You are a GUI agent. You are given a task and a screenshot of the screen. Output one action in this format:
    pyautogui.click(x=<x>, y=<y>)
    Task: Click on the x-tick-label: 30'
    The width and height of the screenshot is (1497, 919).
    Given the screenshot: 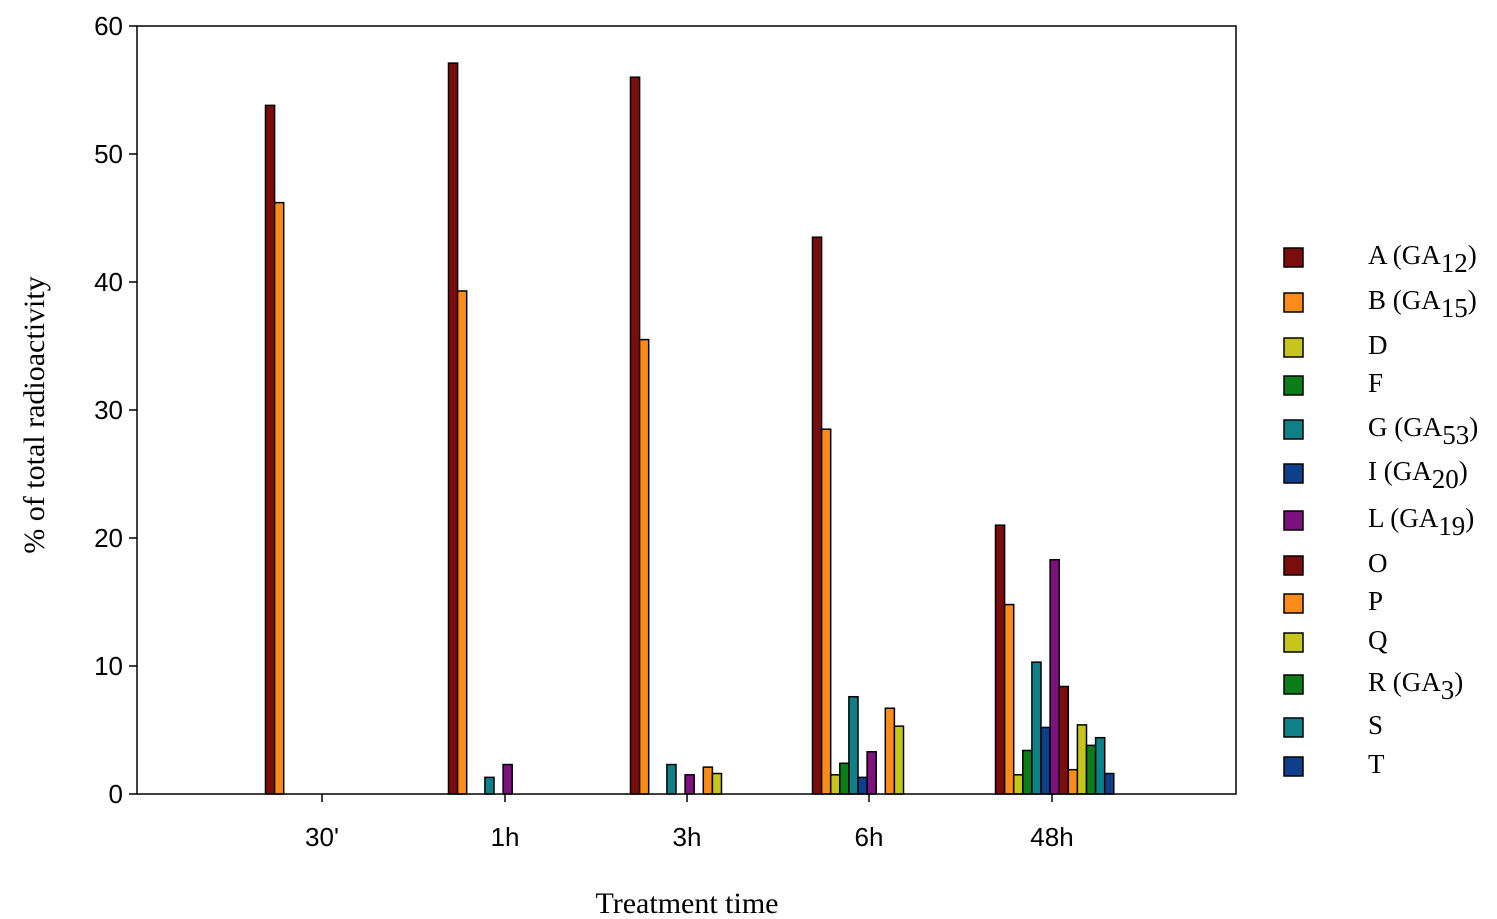 What is the action you would take?
    pyautogui.click(x=322, y=837)
    